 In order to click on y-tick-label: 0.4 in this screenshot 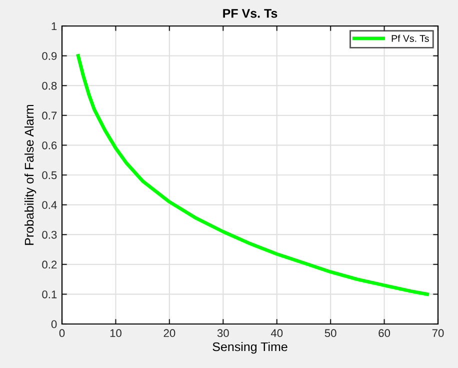, I will do `click(49, 205)`.